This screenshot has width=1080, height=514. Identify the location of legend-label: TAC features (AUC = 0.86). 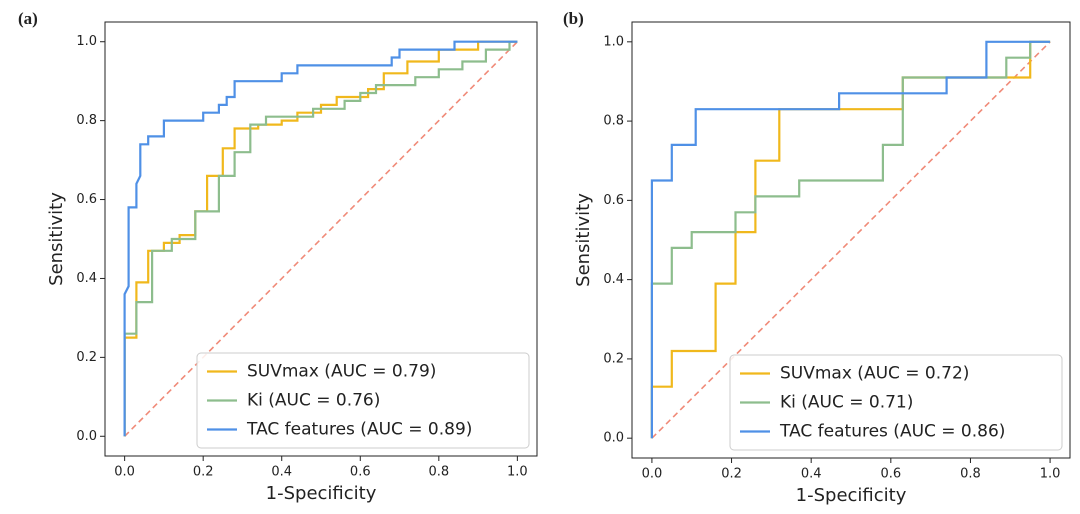
(892, 432).